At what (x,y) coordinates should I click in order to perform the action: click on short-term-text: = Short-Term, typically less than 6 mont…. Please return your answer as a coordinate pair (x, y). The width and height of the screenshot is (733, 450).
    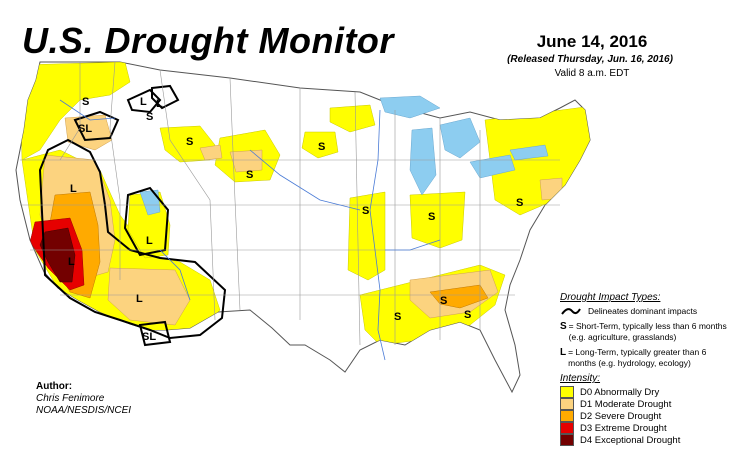
    Looking at the image, I should click on (647, 331).